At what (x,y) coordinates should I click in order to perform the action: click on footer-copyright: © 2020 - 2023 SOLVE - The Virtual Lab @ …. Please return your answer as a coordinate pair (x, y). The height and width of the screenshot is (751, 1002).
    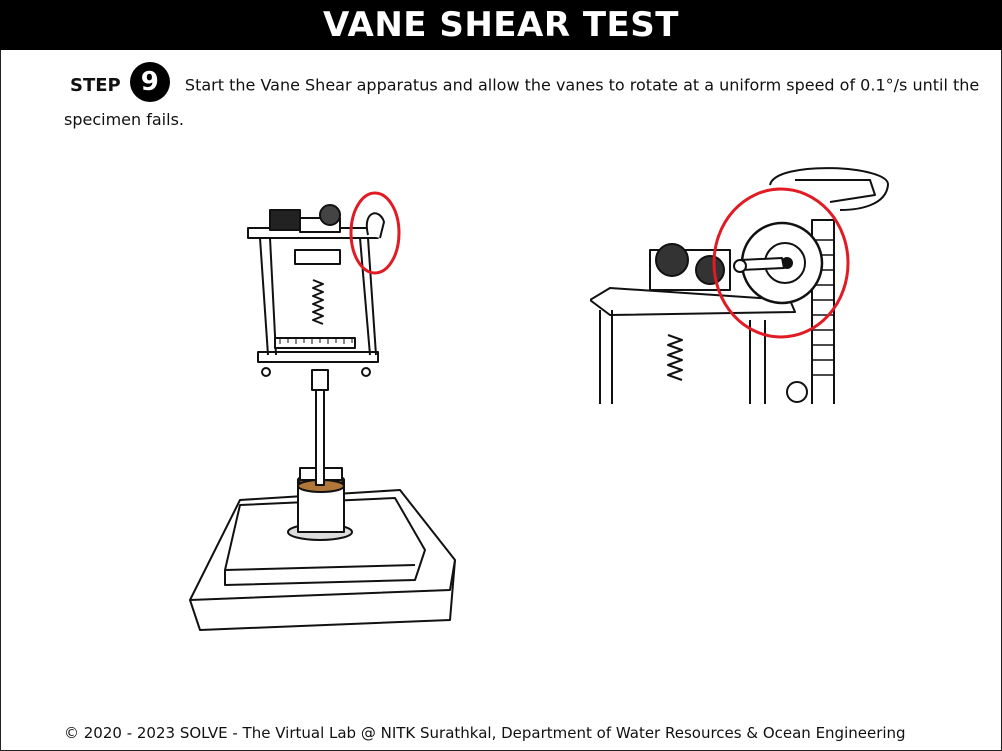
    Looking at the image, I should click on (485, 733).